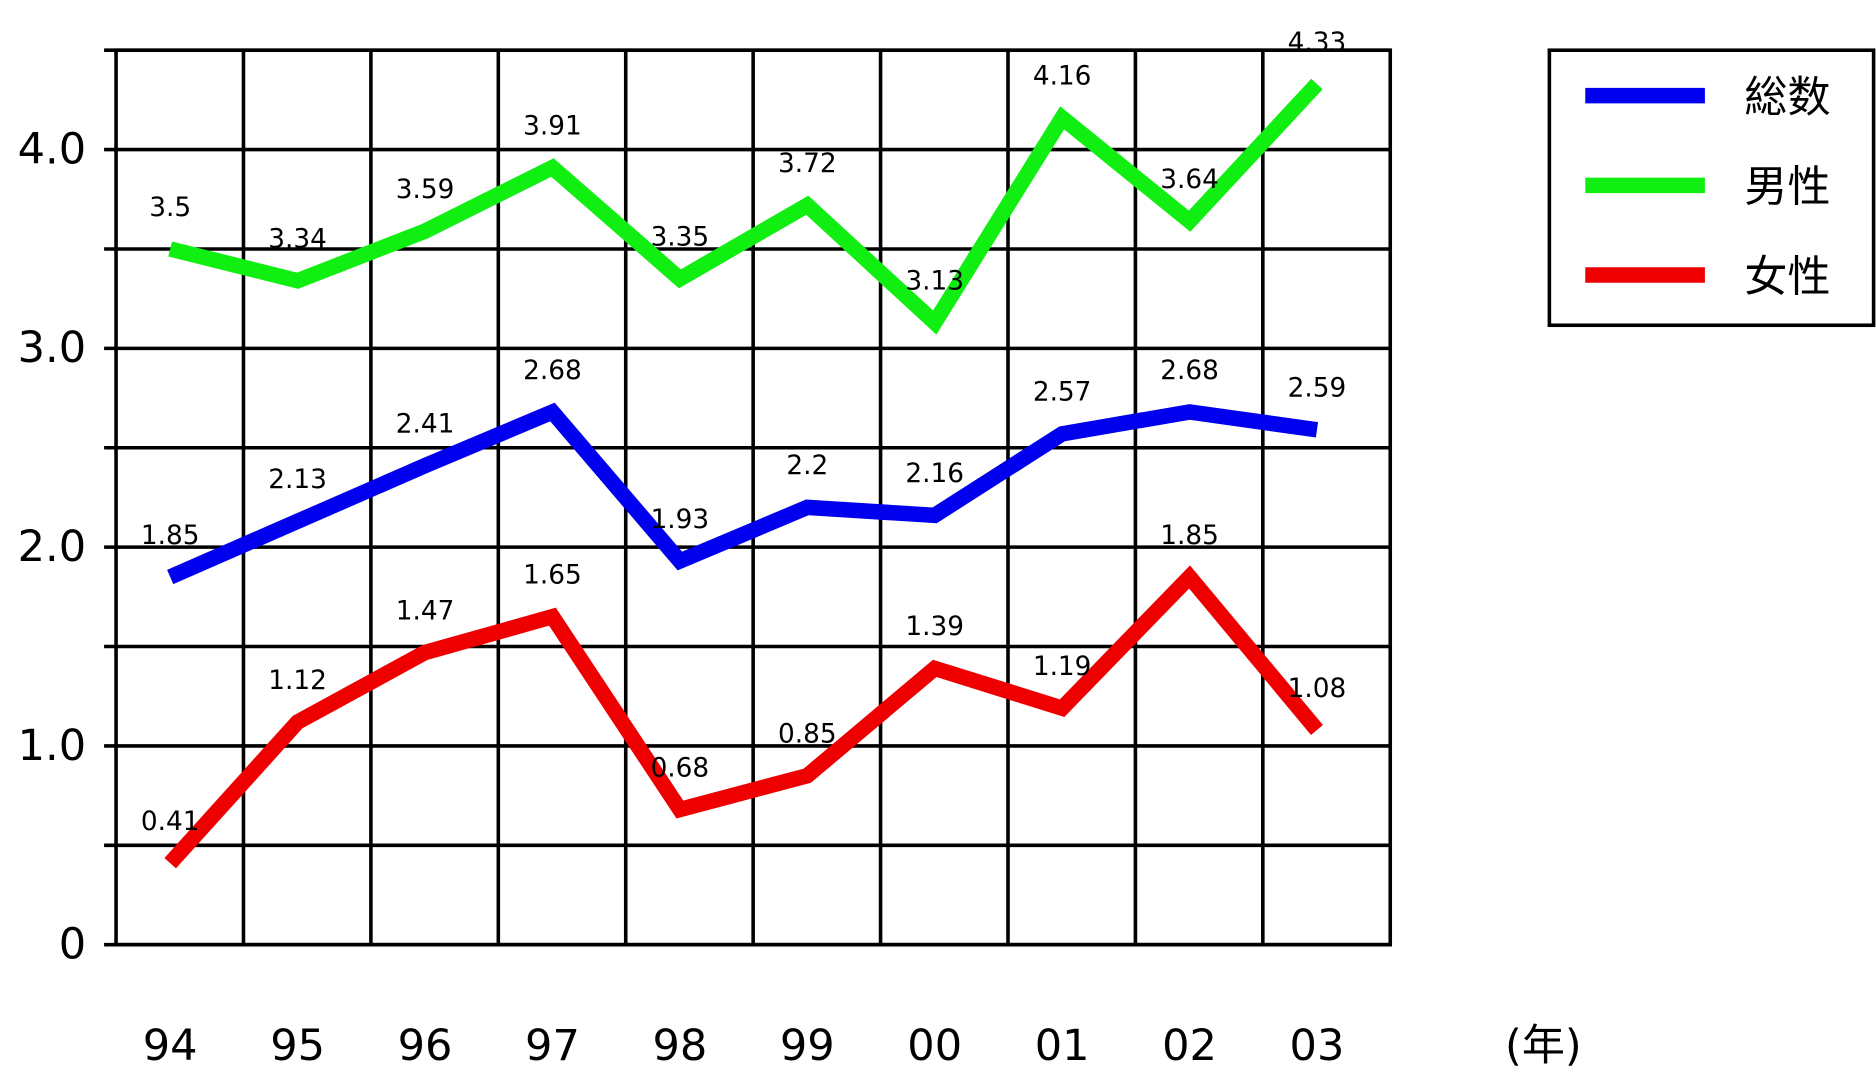 The height and width of the screenshot is (1075, 1876). What do you see at coordinates (425, 1046) in the screenshot?
I see `x-tick-label: 96` at bounding box center [425, 1046].